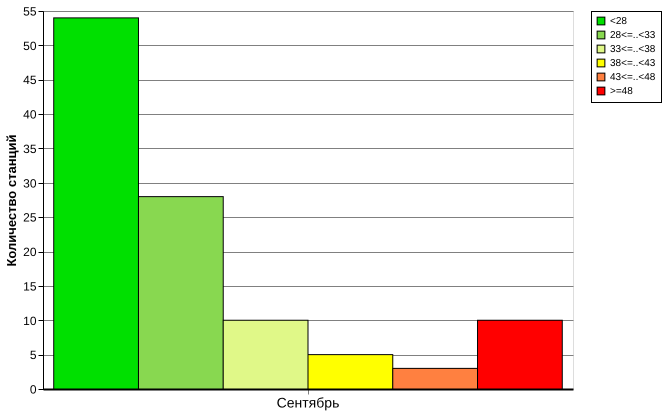 This screenshot has width=667, height=415. I want to click on y-tick-label: 35, so click(30, 149).